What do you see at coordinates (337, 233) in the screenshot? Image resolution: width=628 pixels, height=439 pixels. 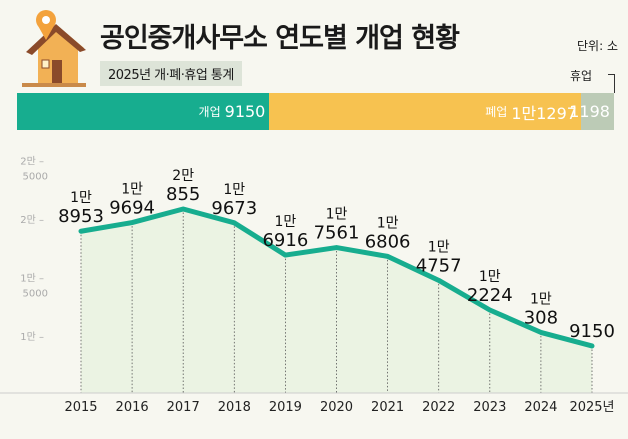 I see `data-label: 7561` at bounding box center [337, 233].